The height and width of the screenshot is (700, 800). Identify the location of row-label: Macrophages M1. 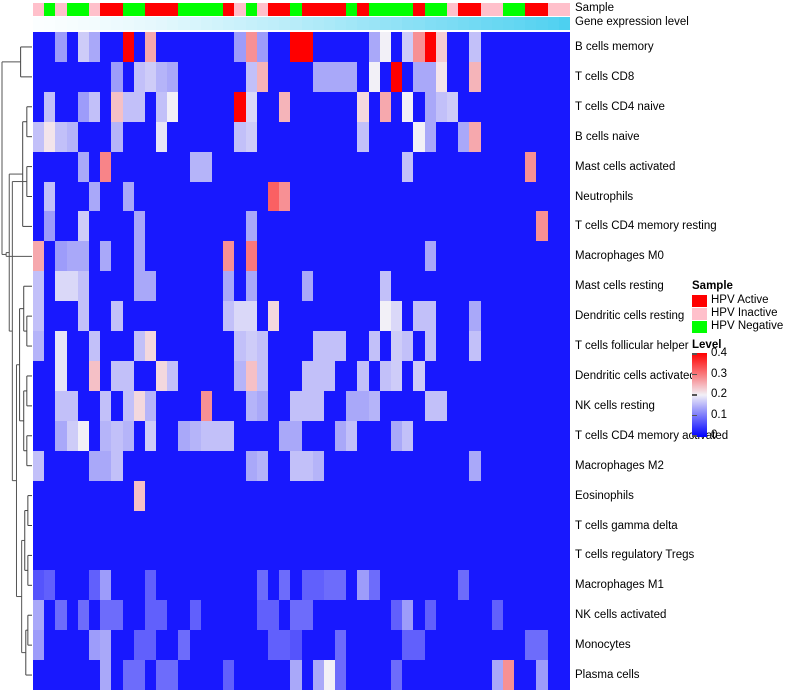
(619, 585).